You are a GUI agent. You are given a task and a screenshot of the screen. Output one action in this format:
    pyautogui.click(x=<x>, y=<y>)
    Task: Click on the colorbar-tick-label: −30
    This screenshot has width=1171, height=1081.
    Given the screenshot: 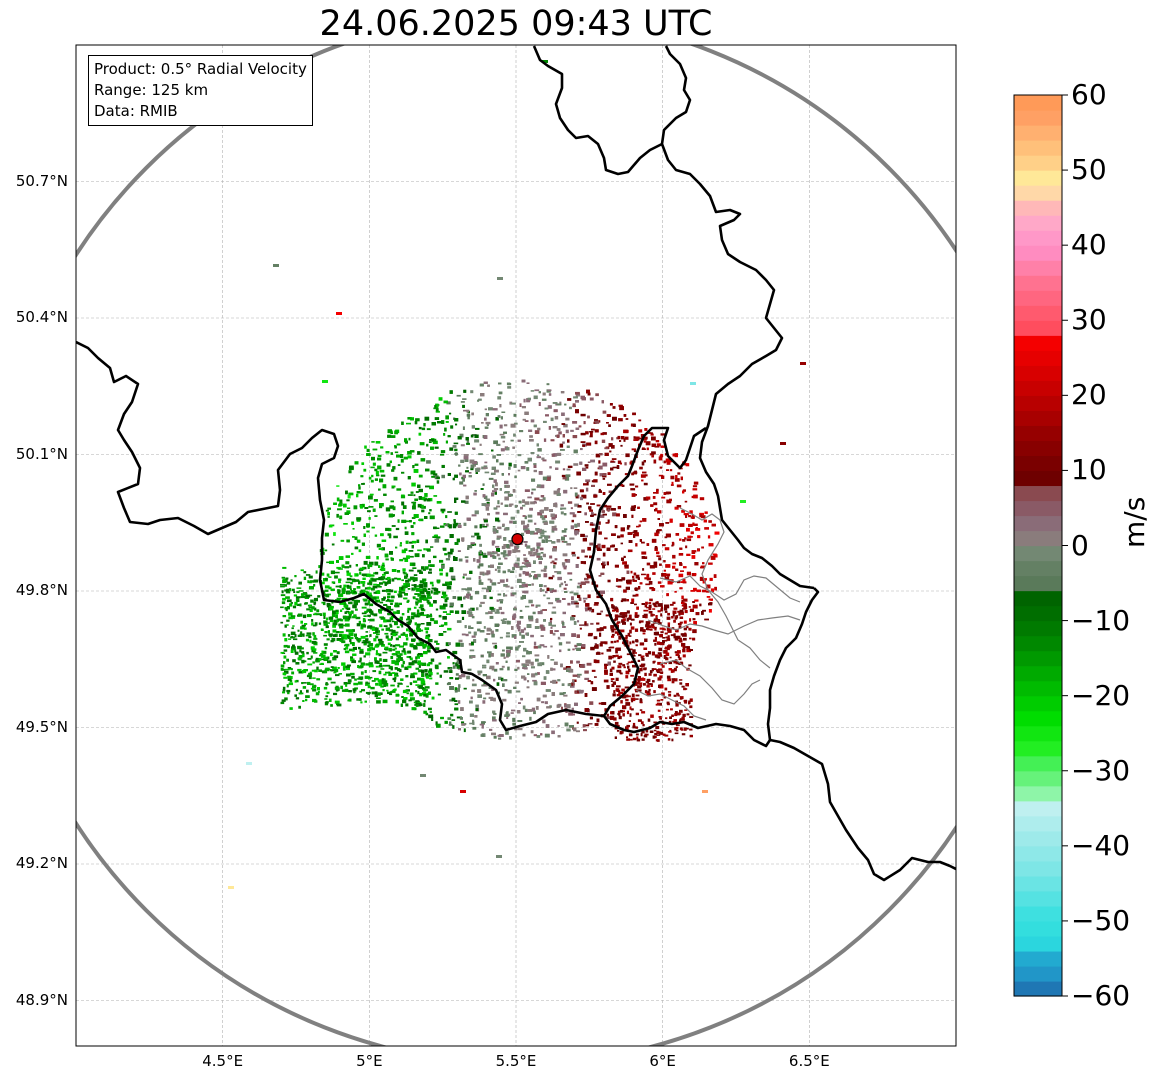 What is the action you would take?
    pyautogui.click(x=1101, y=770)
    